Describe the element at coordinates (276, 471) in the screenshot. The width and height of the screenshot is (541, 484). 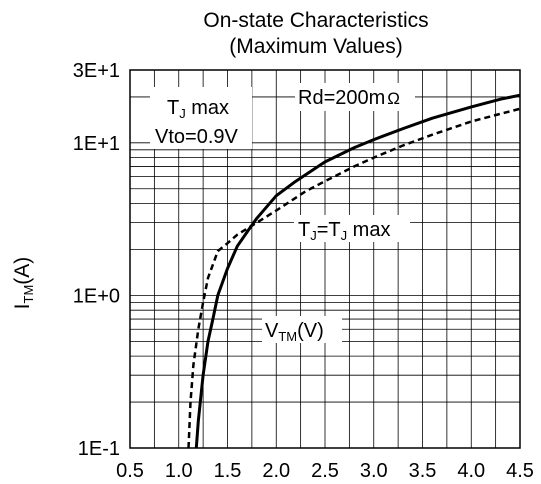
I see `x-tick-label: 2.0` at that location.